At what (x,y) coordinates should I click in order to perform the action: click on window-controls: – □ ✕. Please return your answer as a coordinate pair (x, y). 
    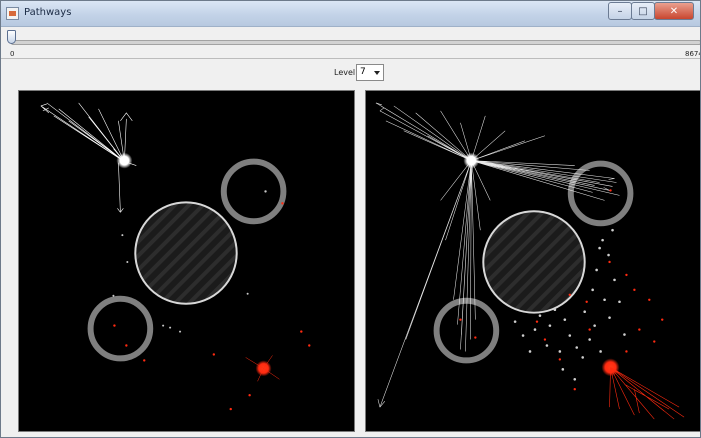
    Looking at the image, I should click on (651, 11).